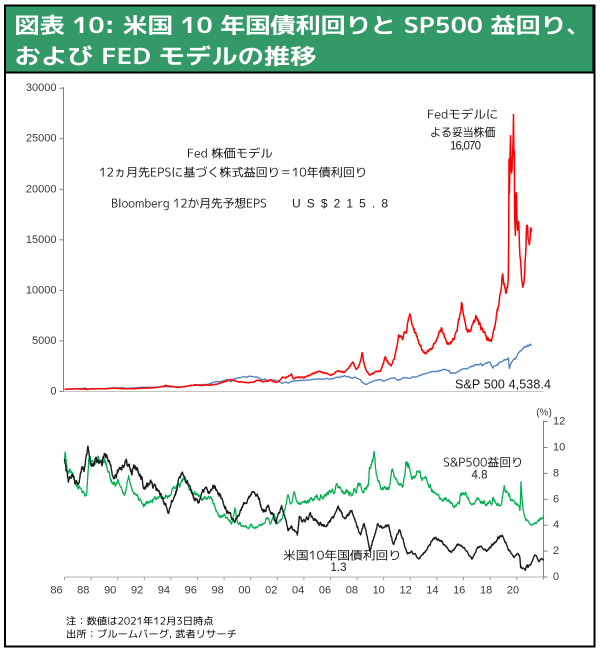 Image resolution: width=600 pixels, height=660 pixels. What do you see at coordinates (503, 385) in the screenshot?
I see `svg-text: S&P 500 4,538.4` at bounding box center [503, 385].